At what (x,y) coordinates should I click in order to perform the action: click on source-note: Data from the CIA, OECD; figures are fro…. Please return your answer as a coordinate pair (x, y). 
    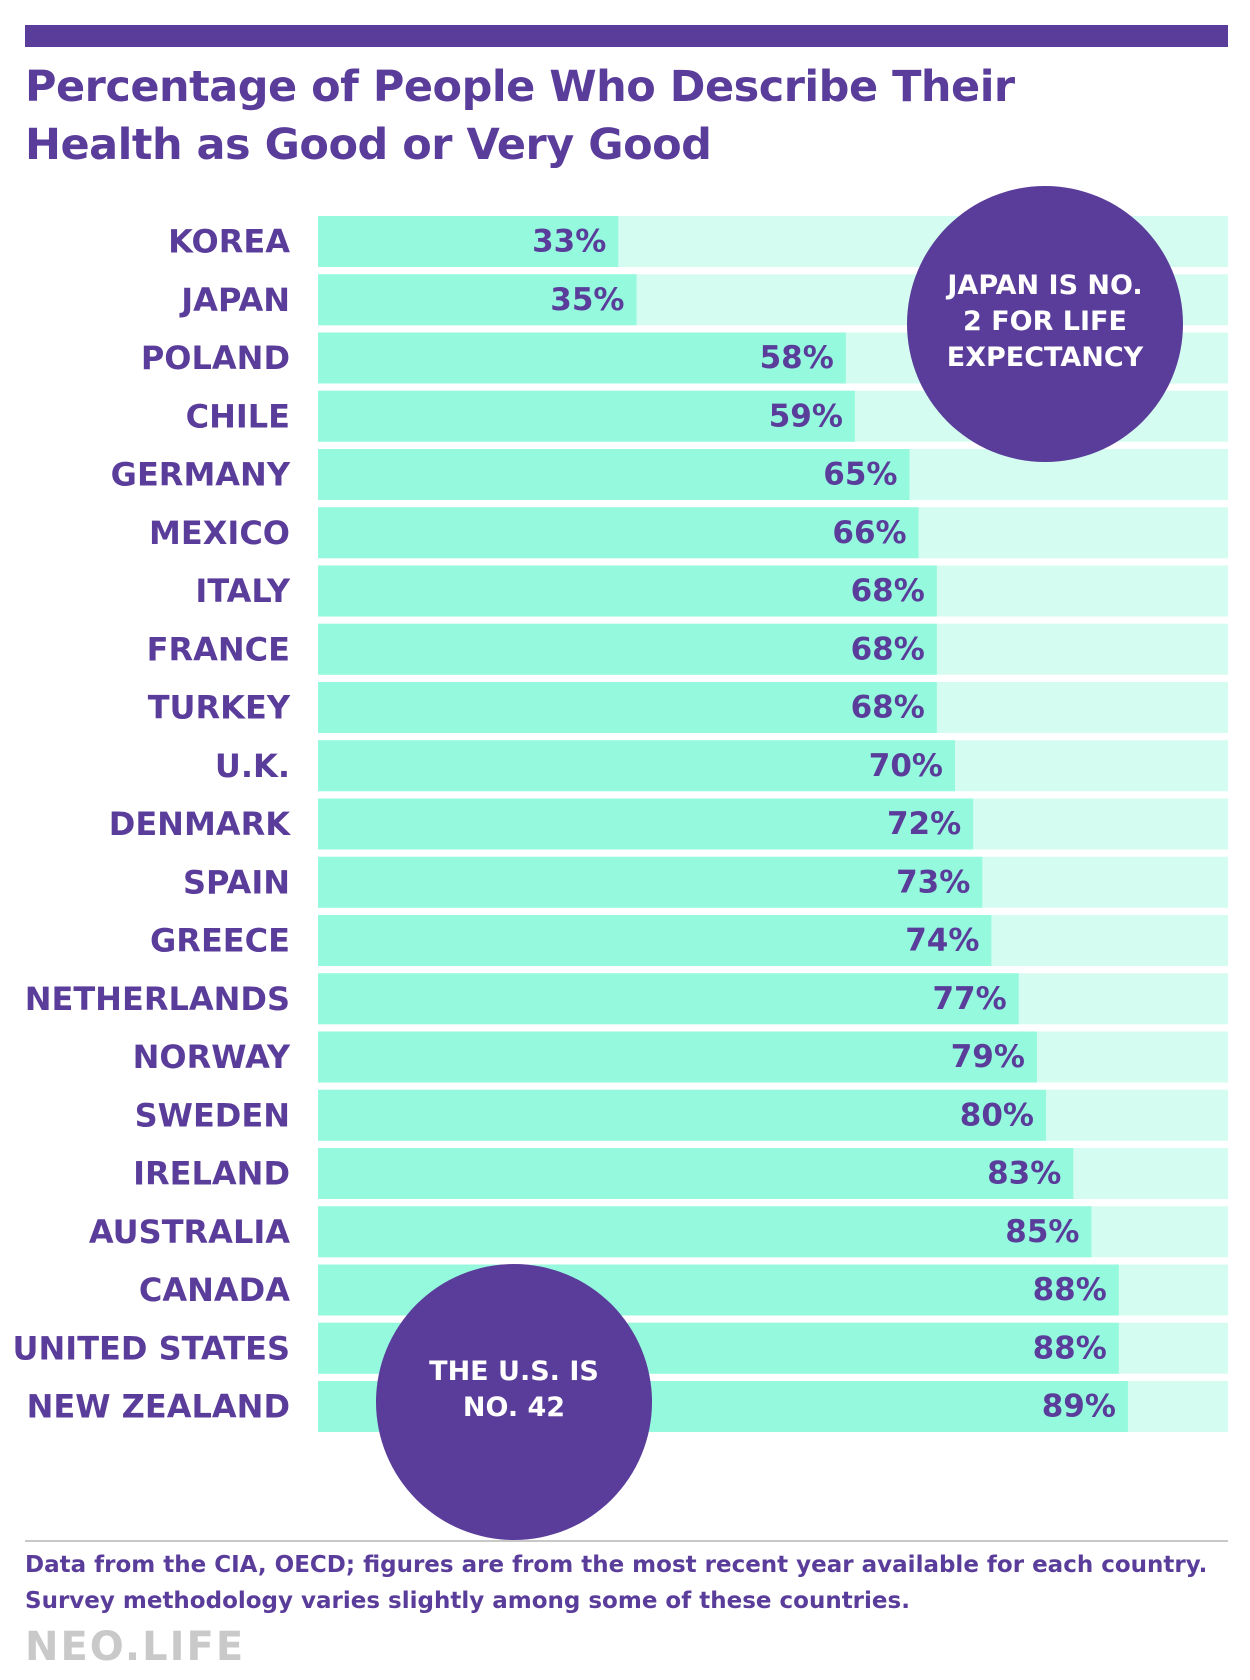
    Looking at the image, I should click on (616, 1565).